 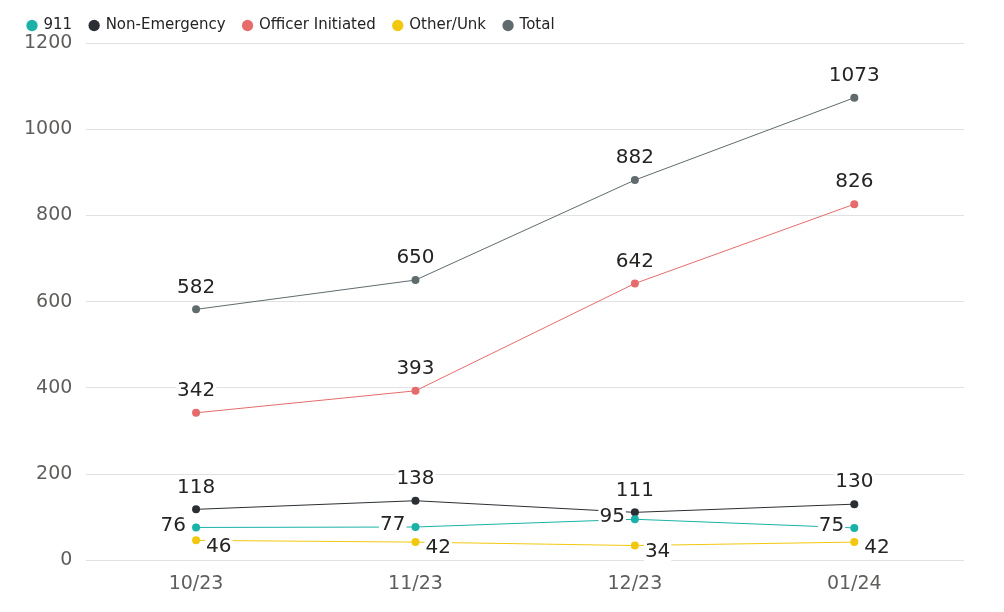 What do you see at coordinates (854, 581) in the screenshot?
I see `x-tick-label: 01/24` at bounding box center [854, 581].